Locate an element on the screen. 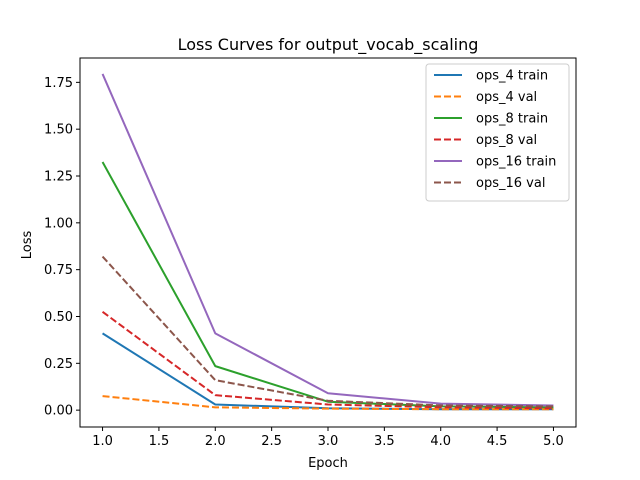 The width and height of the screenshot is (640, 480). x-tick-label: 4.5 is located at coordinates (497, 441).